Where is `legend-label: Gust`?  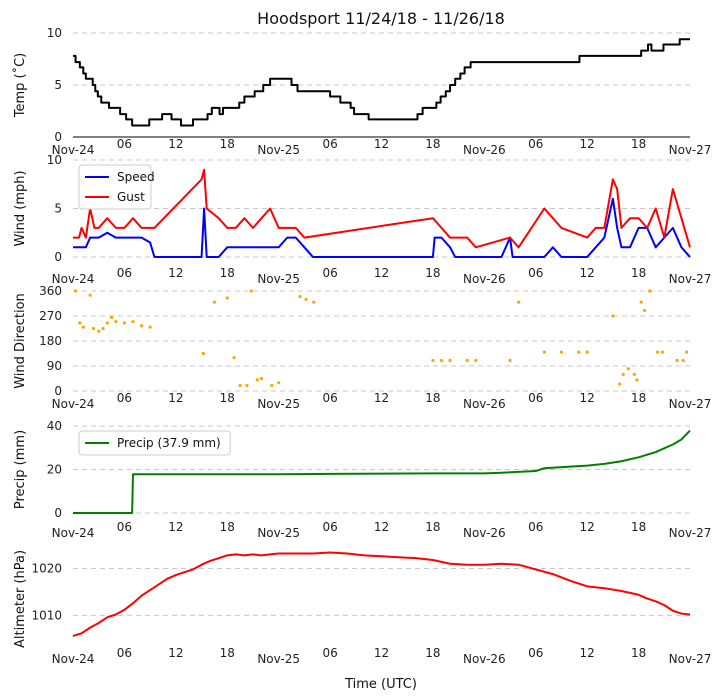 legend-label: Gust is located at coordinates (131, 197).